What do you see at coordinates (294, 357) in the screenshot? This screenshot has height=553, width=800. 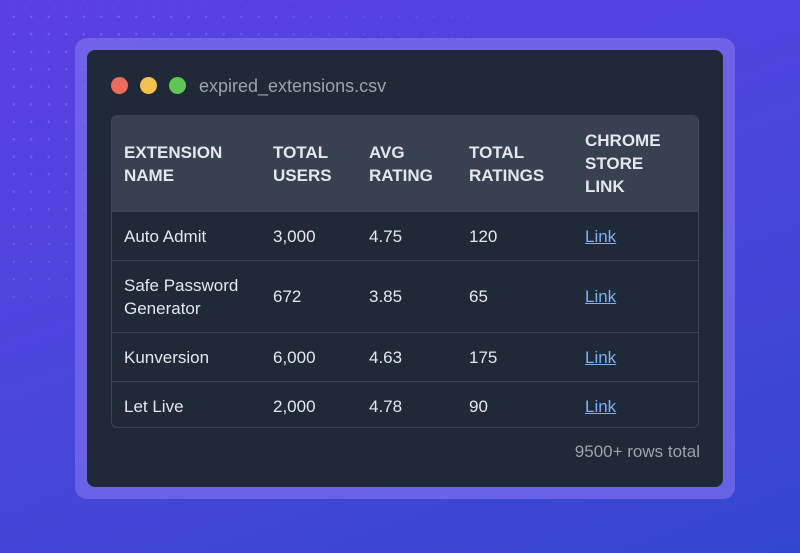 I see `cell-text: 6,000` at bounding box center [294, 357].